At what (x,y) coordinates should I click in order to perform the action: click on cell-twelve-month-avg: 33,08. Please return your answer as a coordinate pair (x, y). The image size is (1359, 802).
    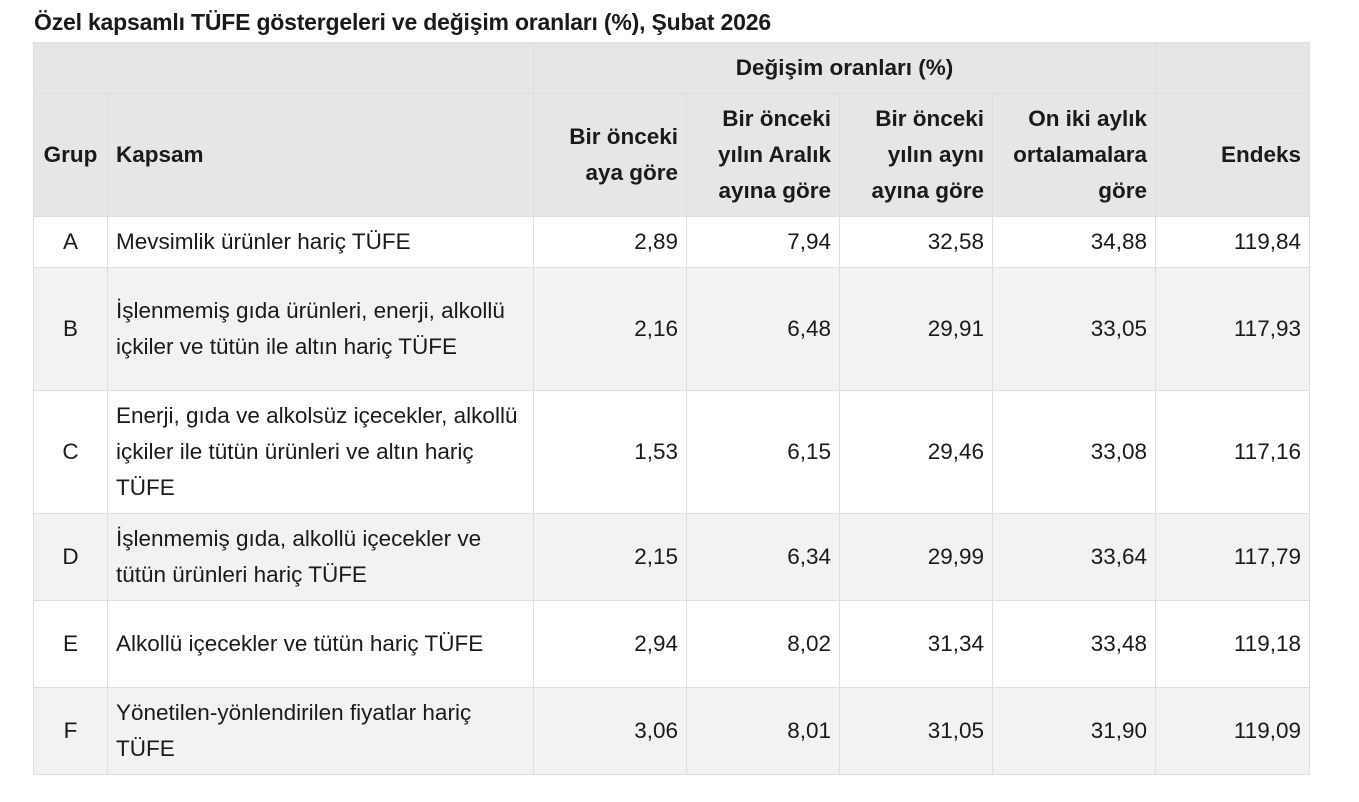
    Looking at the image, I should click on (1074, 452).